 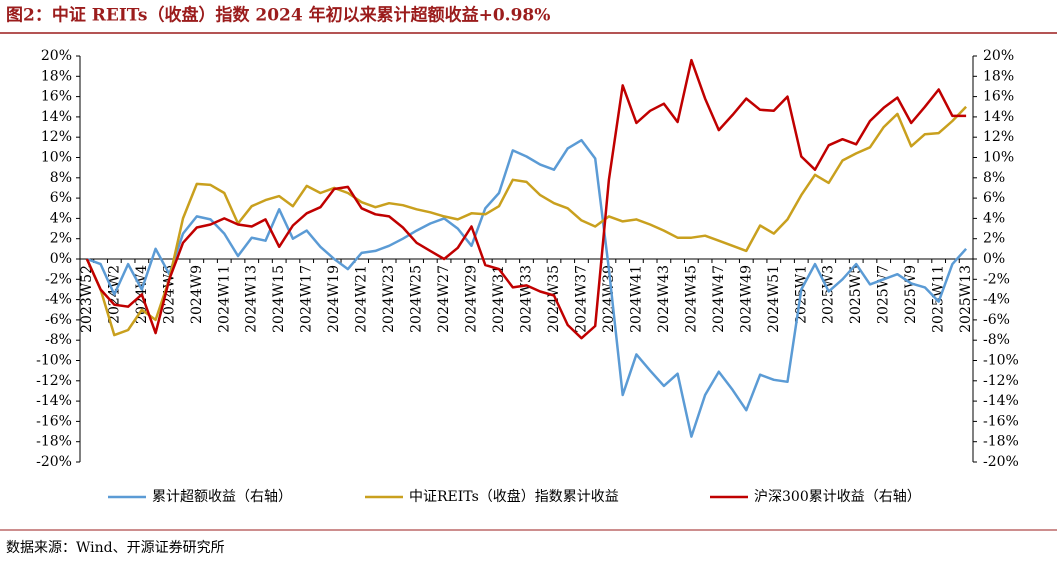 I want to click on y2-tick-label: -20%, so click(x=1001, y=462).